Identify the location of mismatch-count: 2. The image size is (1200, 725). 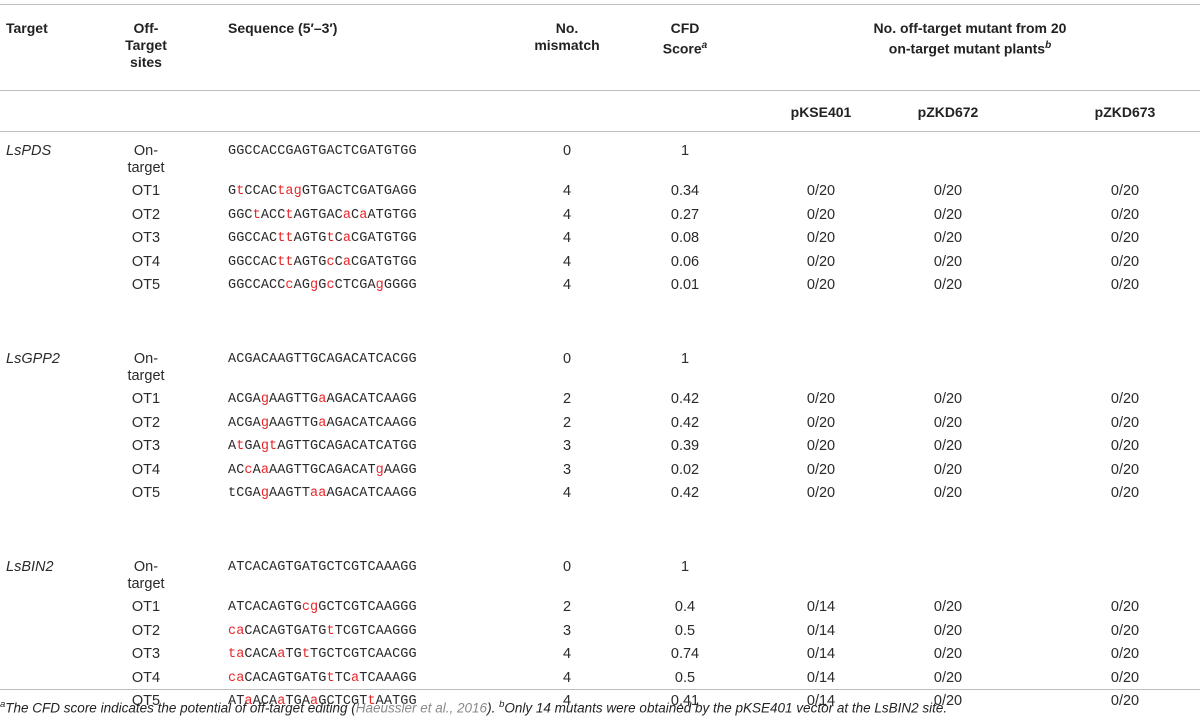
(567, 399).